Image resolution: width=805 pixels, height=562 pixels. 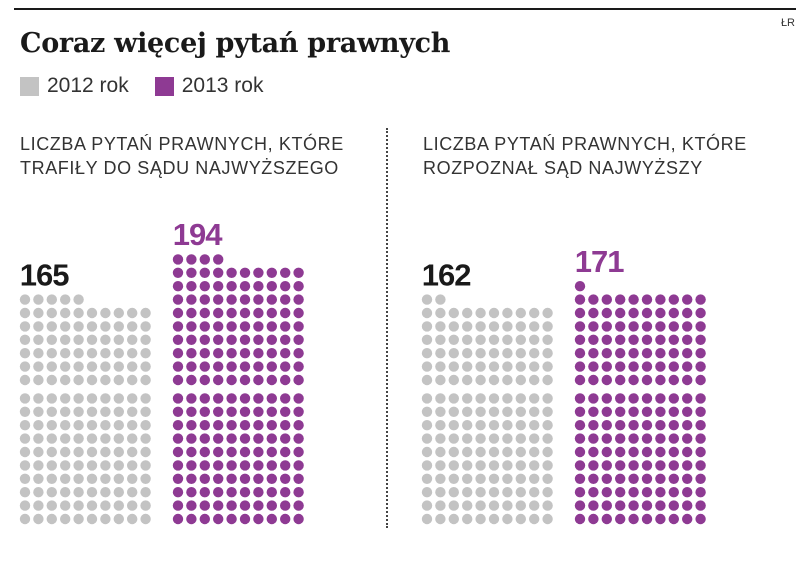 I want to click on legend-swatch-2013, so click(x=164, y=86).